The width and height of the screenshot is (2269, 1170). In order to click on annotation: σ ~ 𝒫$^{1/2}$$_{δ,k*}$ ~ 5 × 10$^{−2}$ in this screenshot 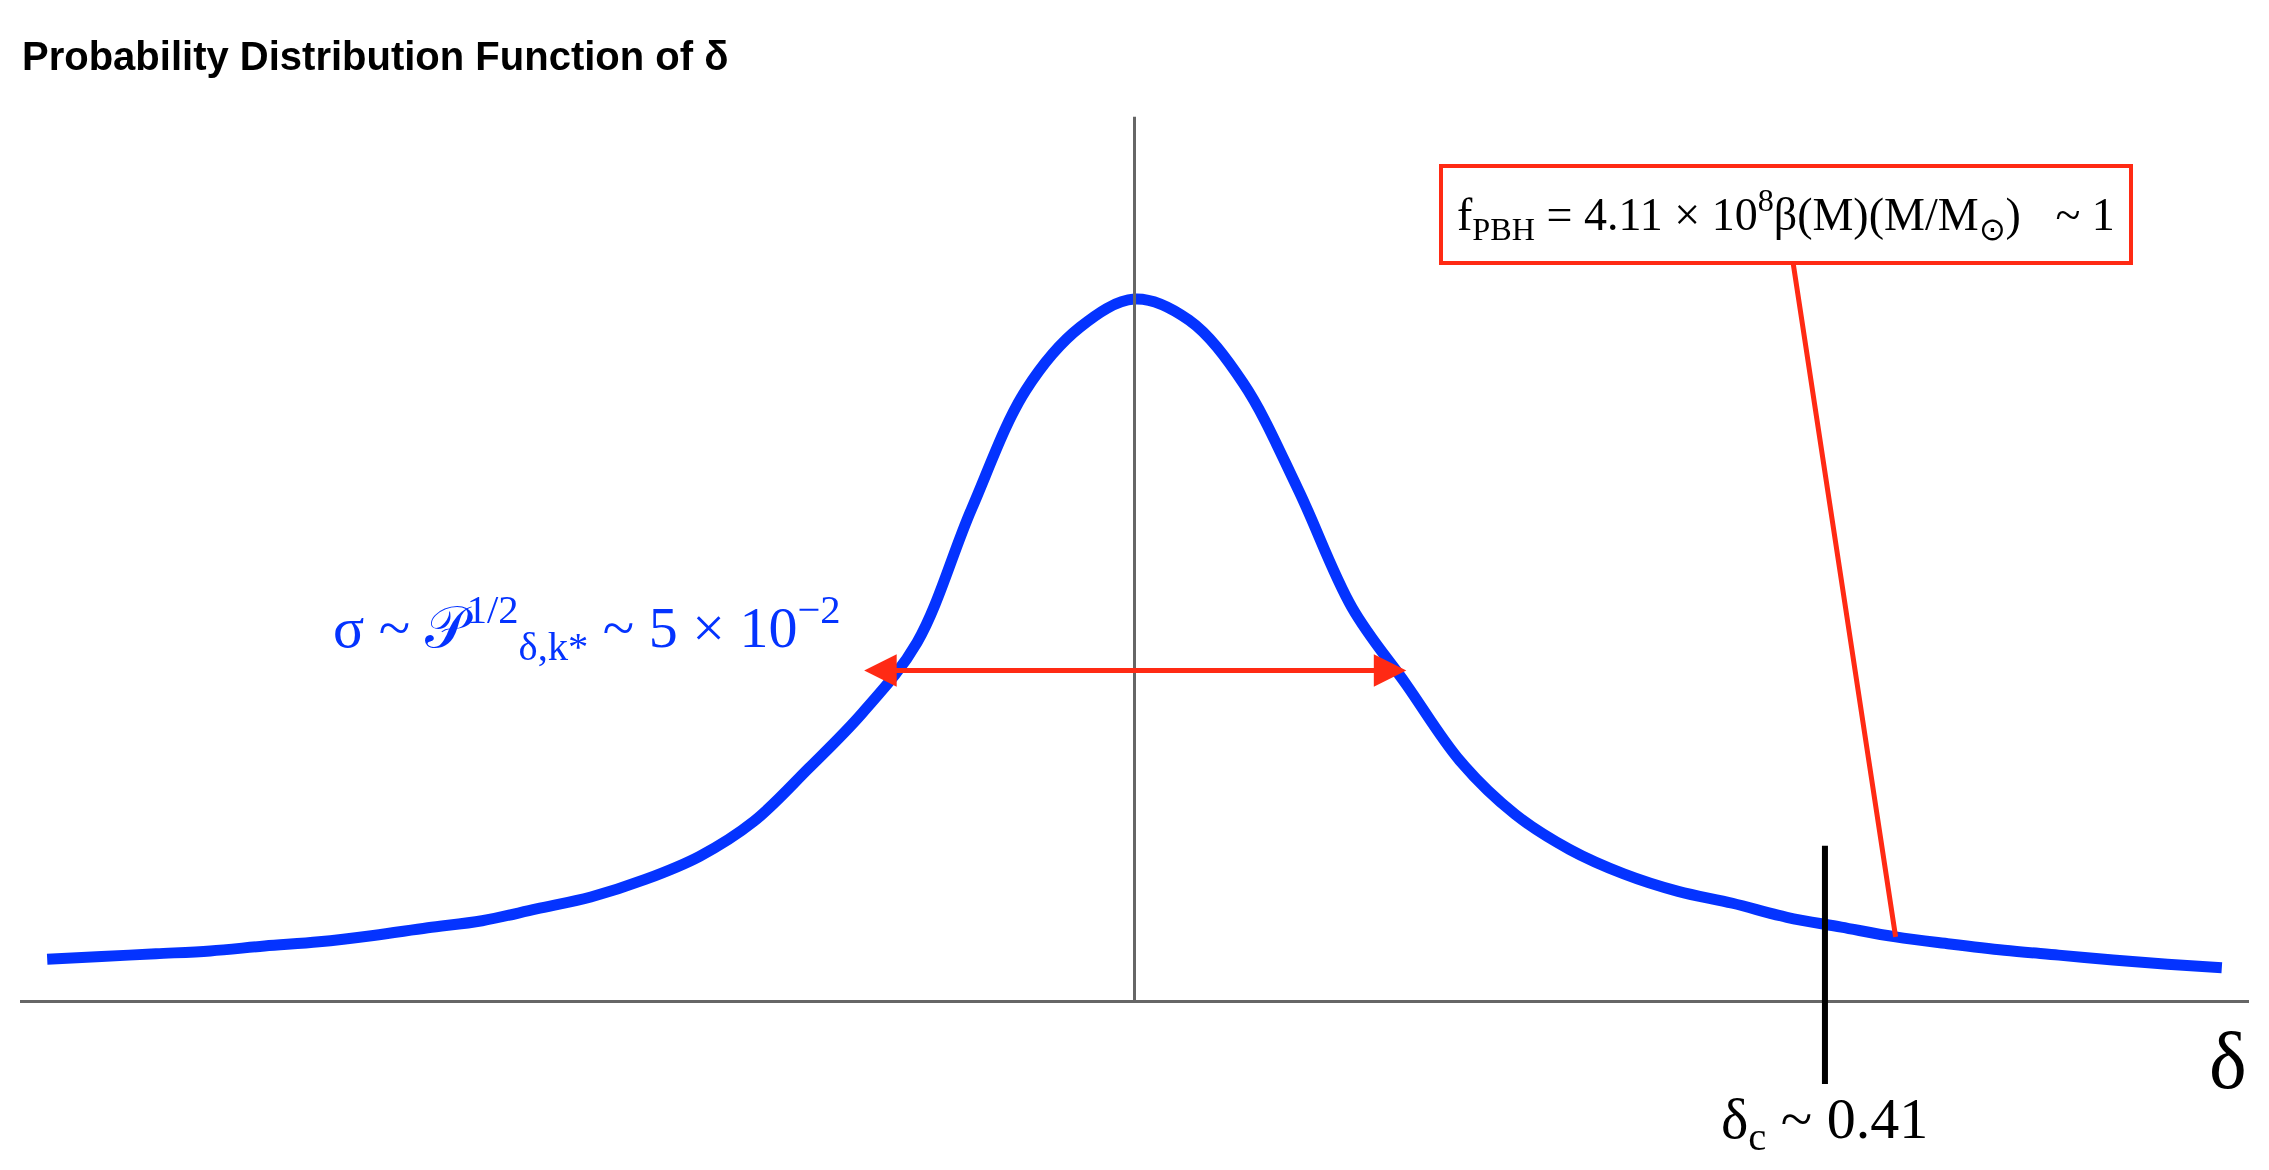, I will do `click(587, 628)`.